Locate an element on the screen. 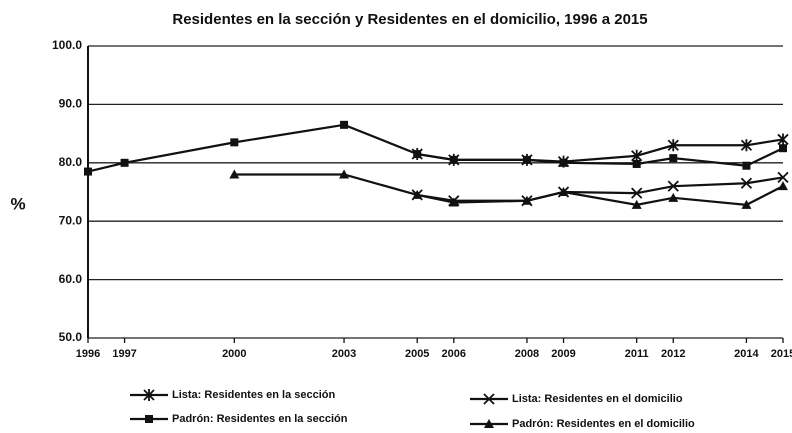 This screenshot has width=792, height=433. legend-item: Lista: Residentes en el domicilio is located at coordinates (576, 399).